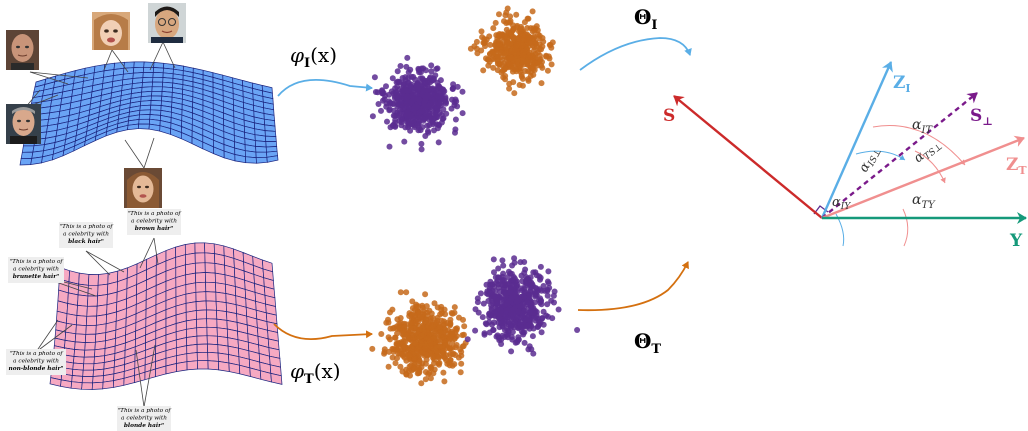  I want to click on angle-arc-is, so click(880, 155).